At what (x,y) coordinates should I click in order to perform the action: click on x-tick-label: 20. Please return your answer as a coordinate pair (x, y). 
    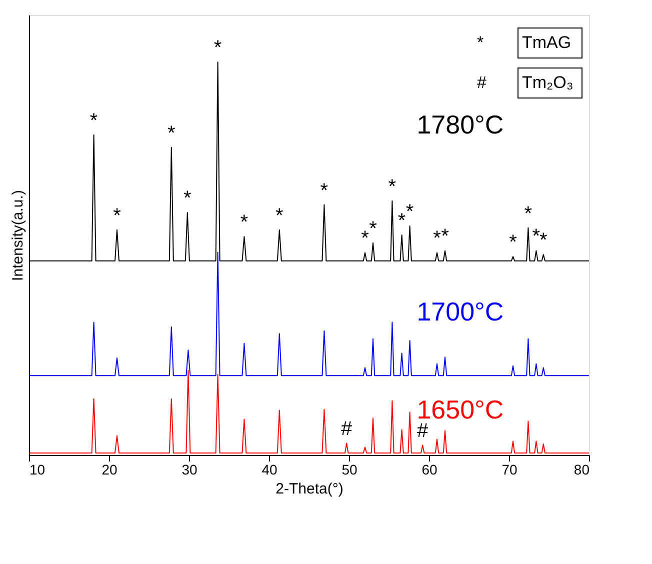
    Looking at the image, I should click on (110, 470).